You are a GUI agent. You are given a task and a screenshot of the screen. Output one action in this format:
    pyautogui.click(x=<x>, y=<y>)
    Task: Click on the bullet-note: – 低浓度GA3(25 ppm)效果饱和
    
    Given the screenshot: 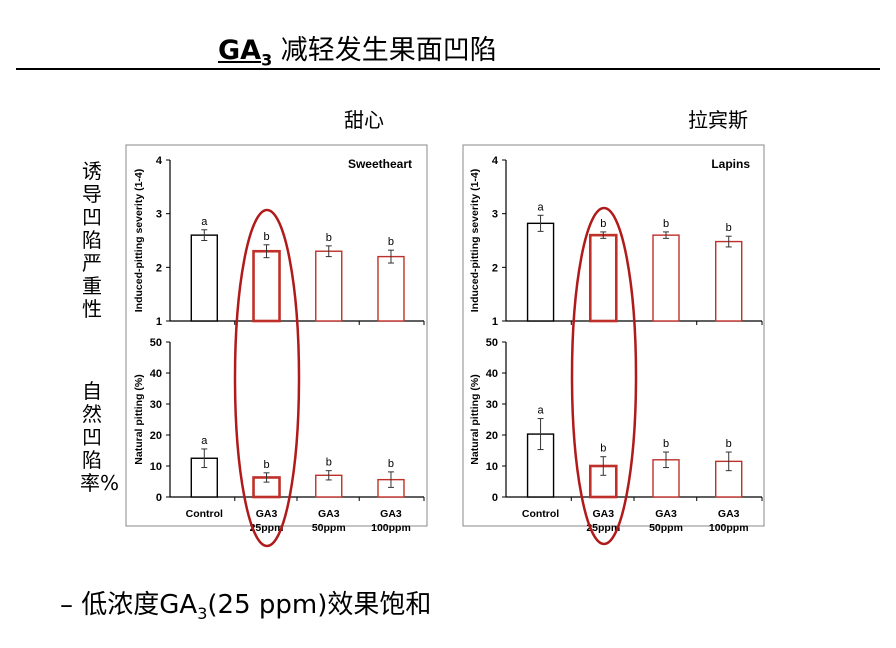 What is the action you would take?
    pyautogui.click(x=245, y=603)
    